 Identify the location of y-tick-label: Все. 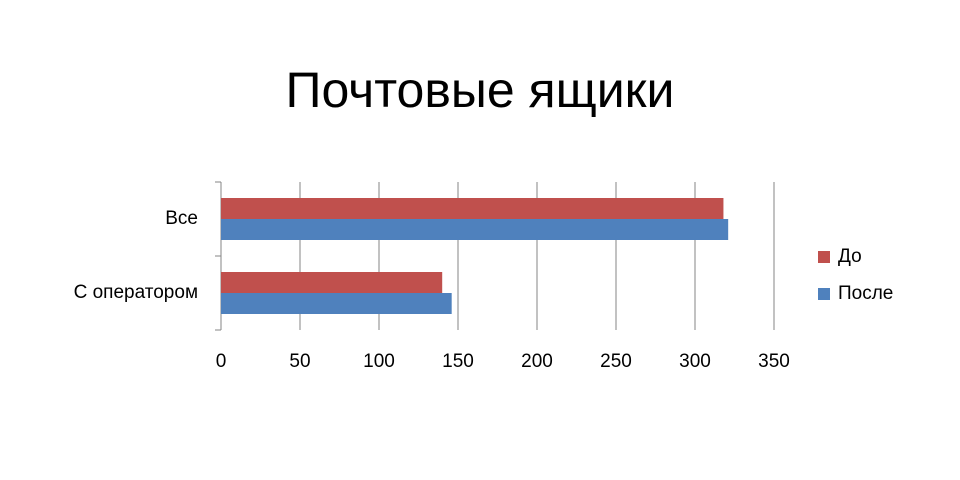
(181, 218).